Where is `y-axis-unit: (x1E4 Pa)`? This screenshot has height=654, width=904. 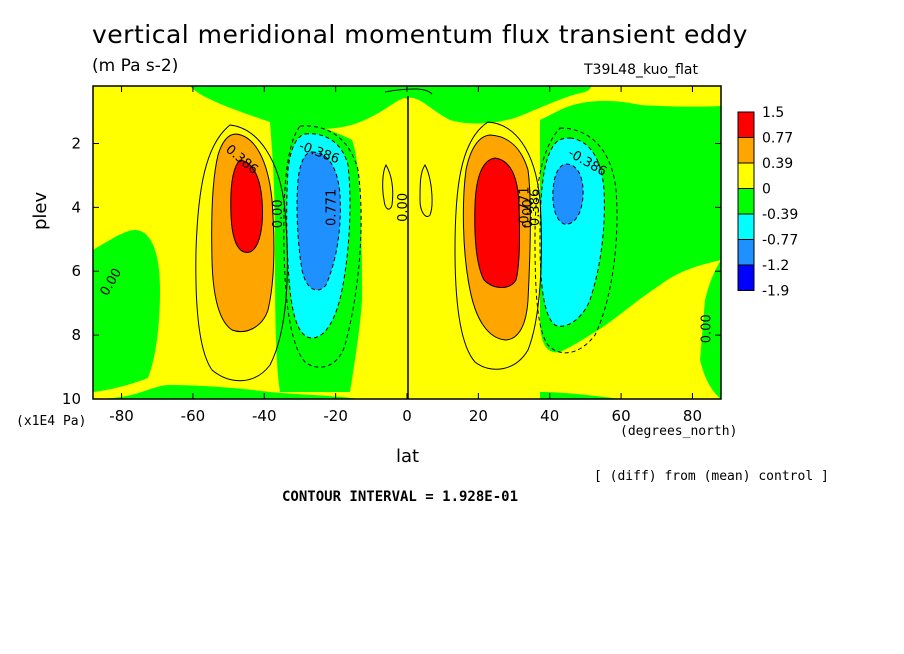
y-axis-unit: (x1E4 Pa) is located at coordinates (51, 421).